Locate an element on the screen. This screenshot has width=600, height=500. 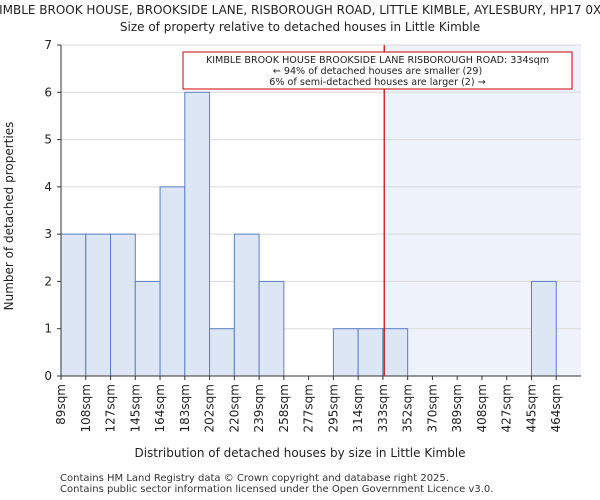
y-tick-label: 7 is located at coordinates (48, 45).